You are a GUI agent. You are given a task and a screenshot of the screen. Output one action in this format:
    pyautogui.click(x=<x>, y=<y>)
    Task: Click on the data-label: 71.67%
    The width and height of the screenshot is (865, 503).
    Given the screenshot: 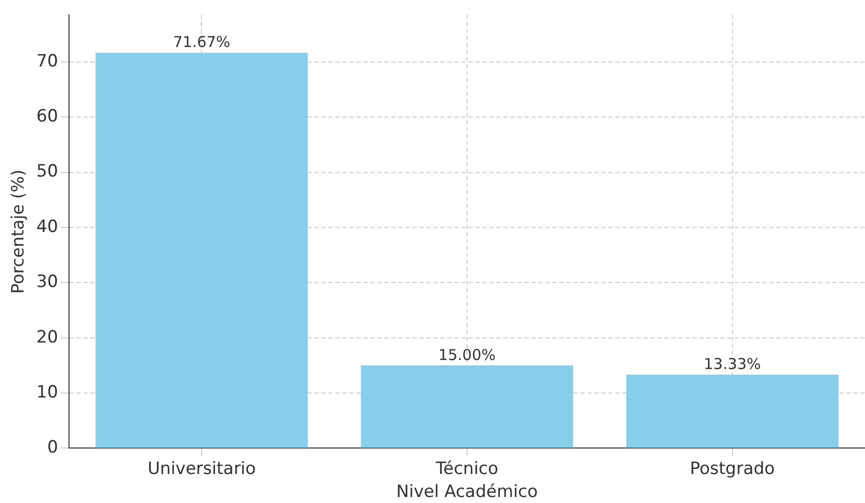 What is the action you would take?
    pyautogui.click(x=201, y=42)
    